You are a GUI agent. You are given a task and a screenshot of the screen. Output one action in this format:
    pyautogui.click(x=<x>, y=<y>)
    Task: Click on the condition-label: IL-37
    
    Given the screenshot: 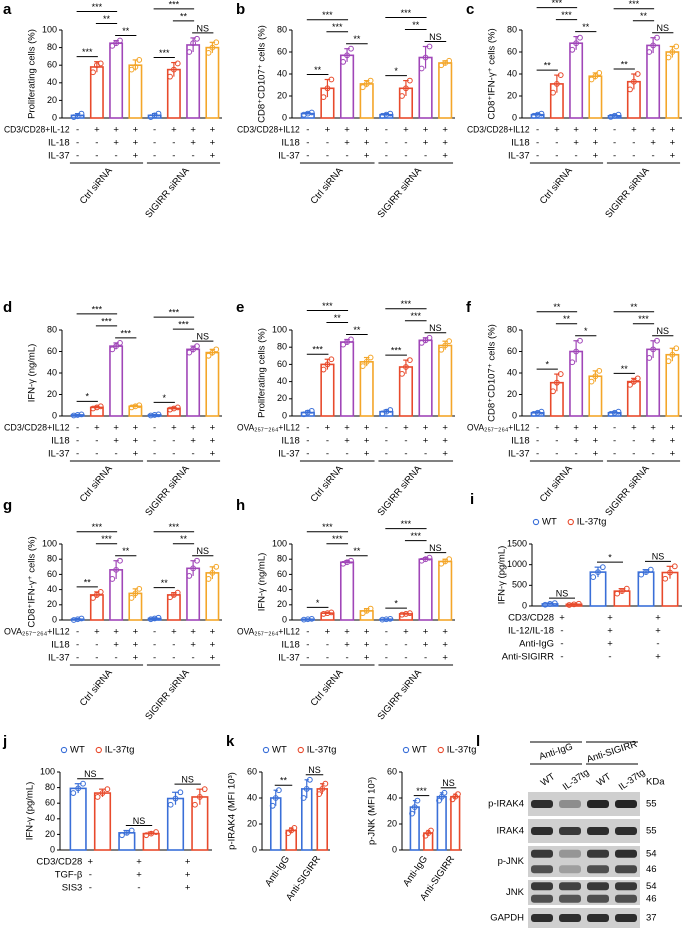 What is the action you would take?
    pyautogui.click(x=519, y=454)
    